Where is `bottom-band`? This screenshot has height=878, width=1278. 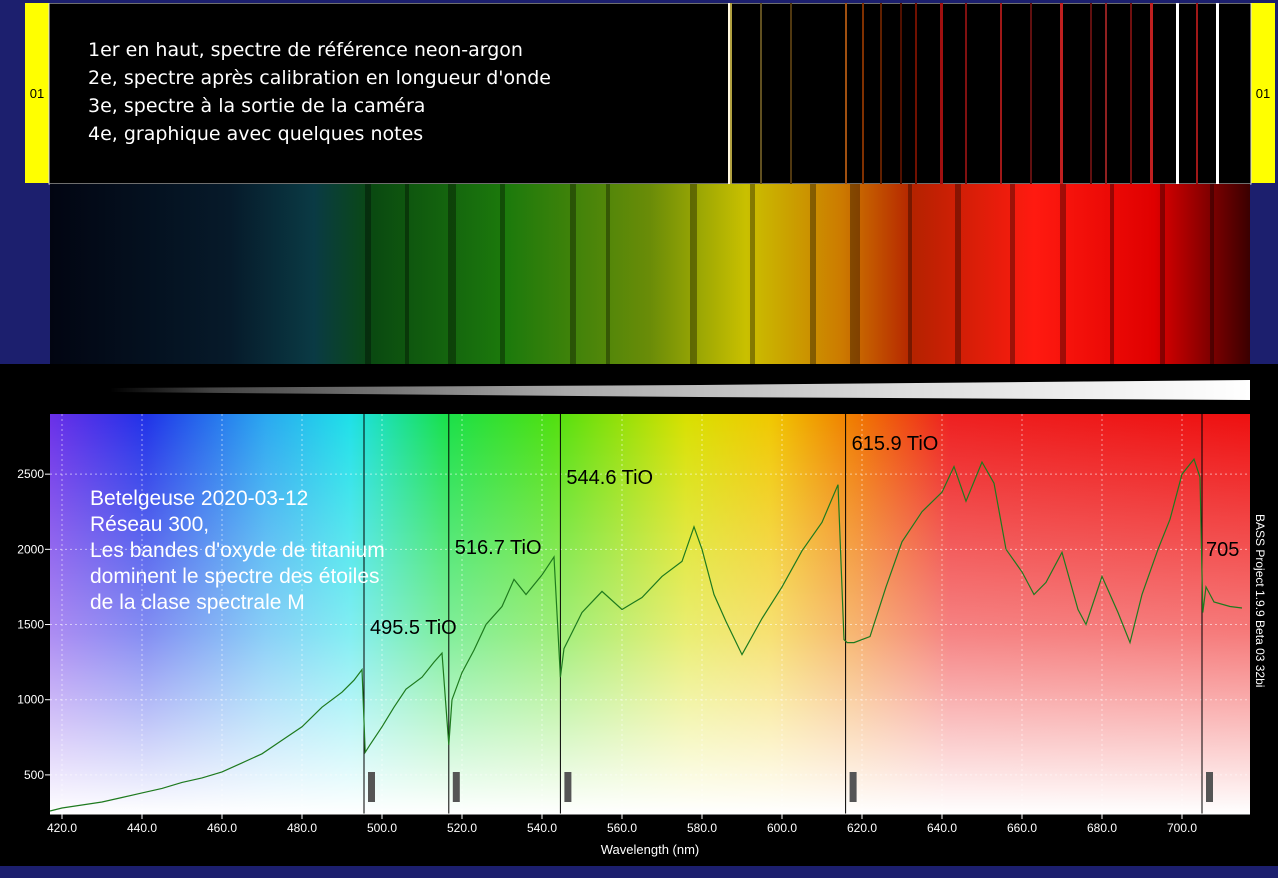 bottom-band is located at coordinates (639, 872).